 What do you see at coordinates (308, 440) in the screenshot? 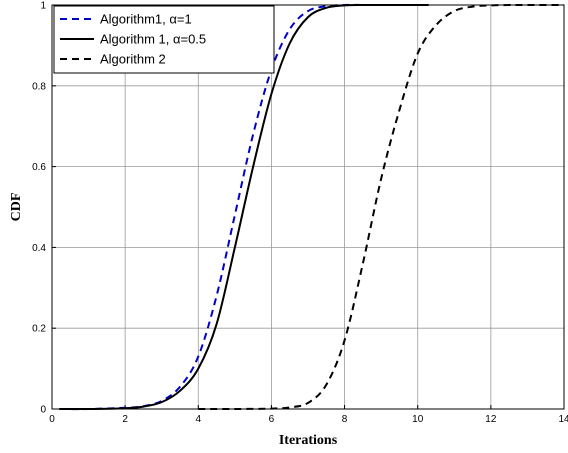
I see `x-axis-title: Iterations` at bounding box center [308, 440].